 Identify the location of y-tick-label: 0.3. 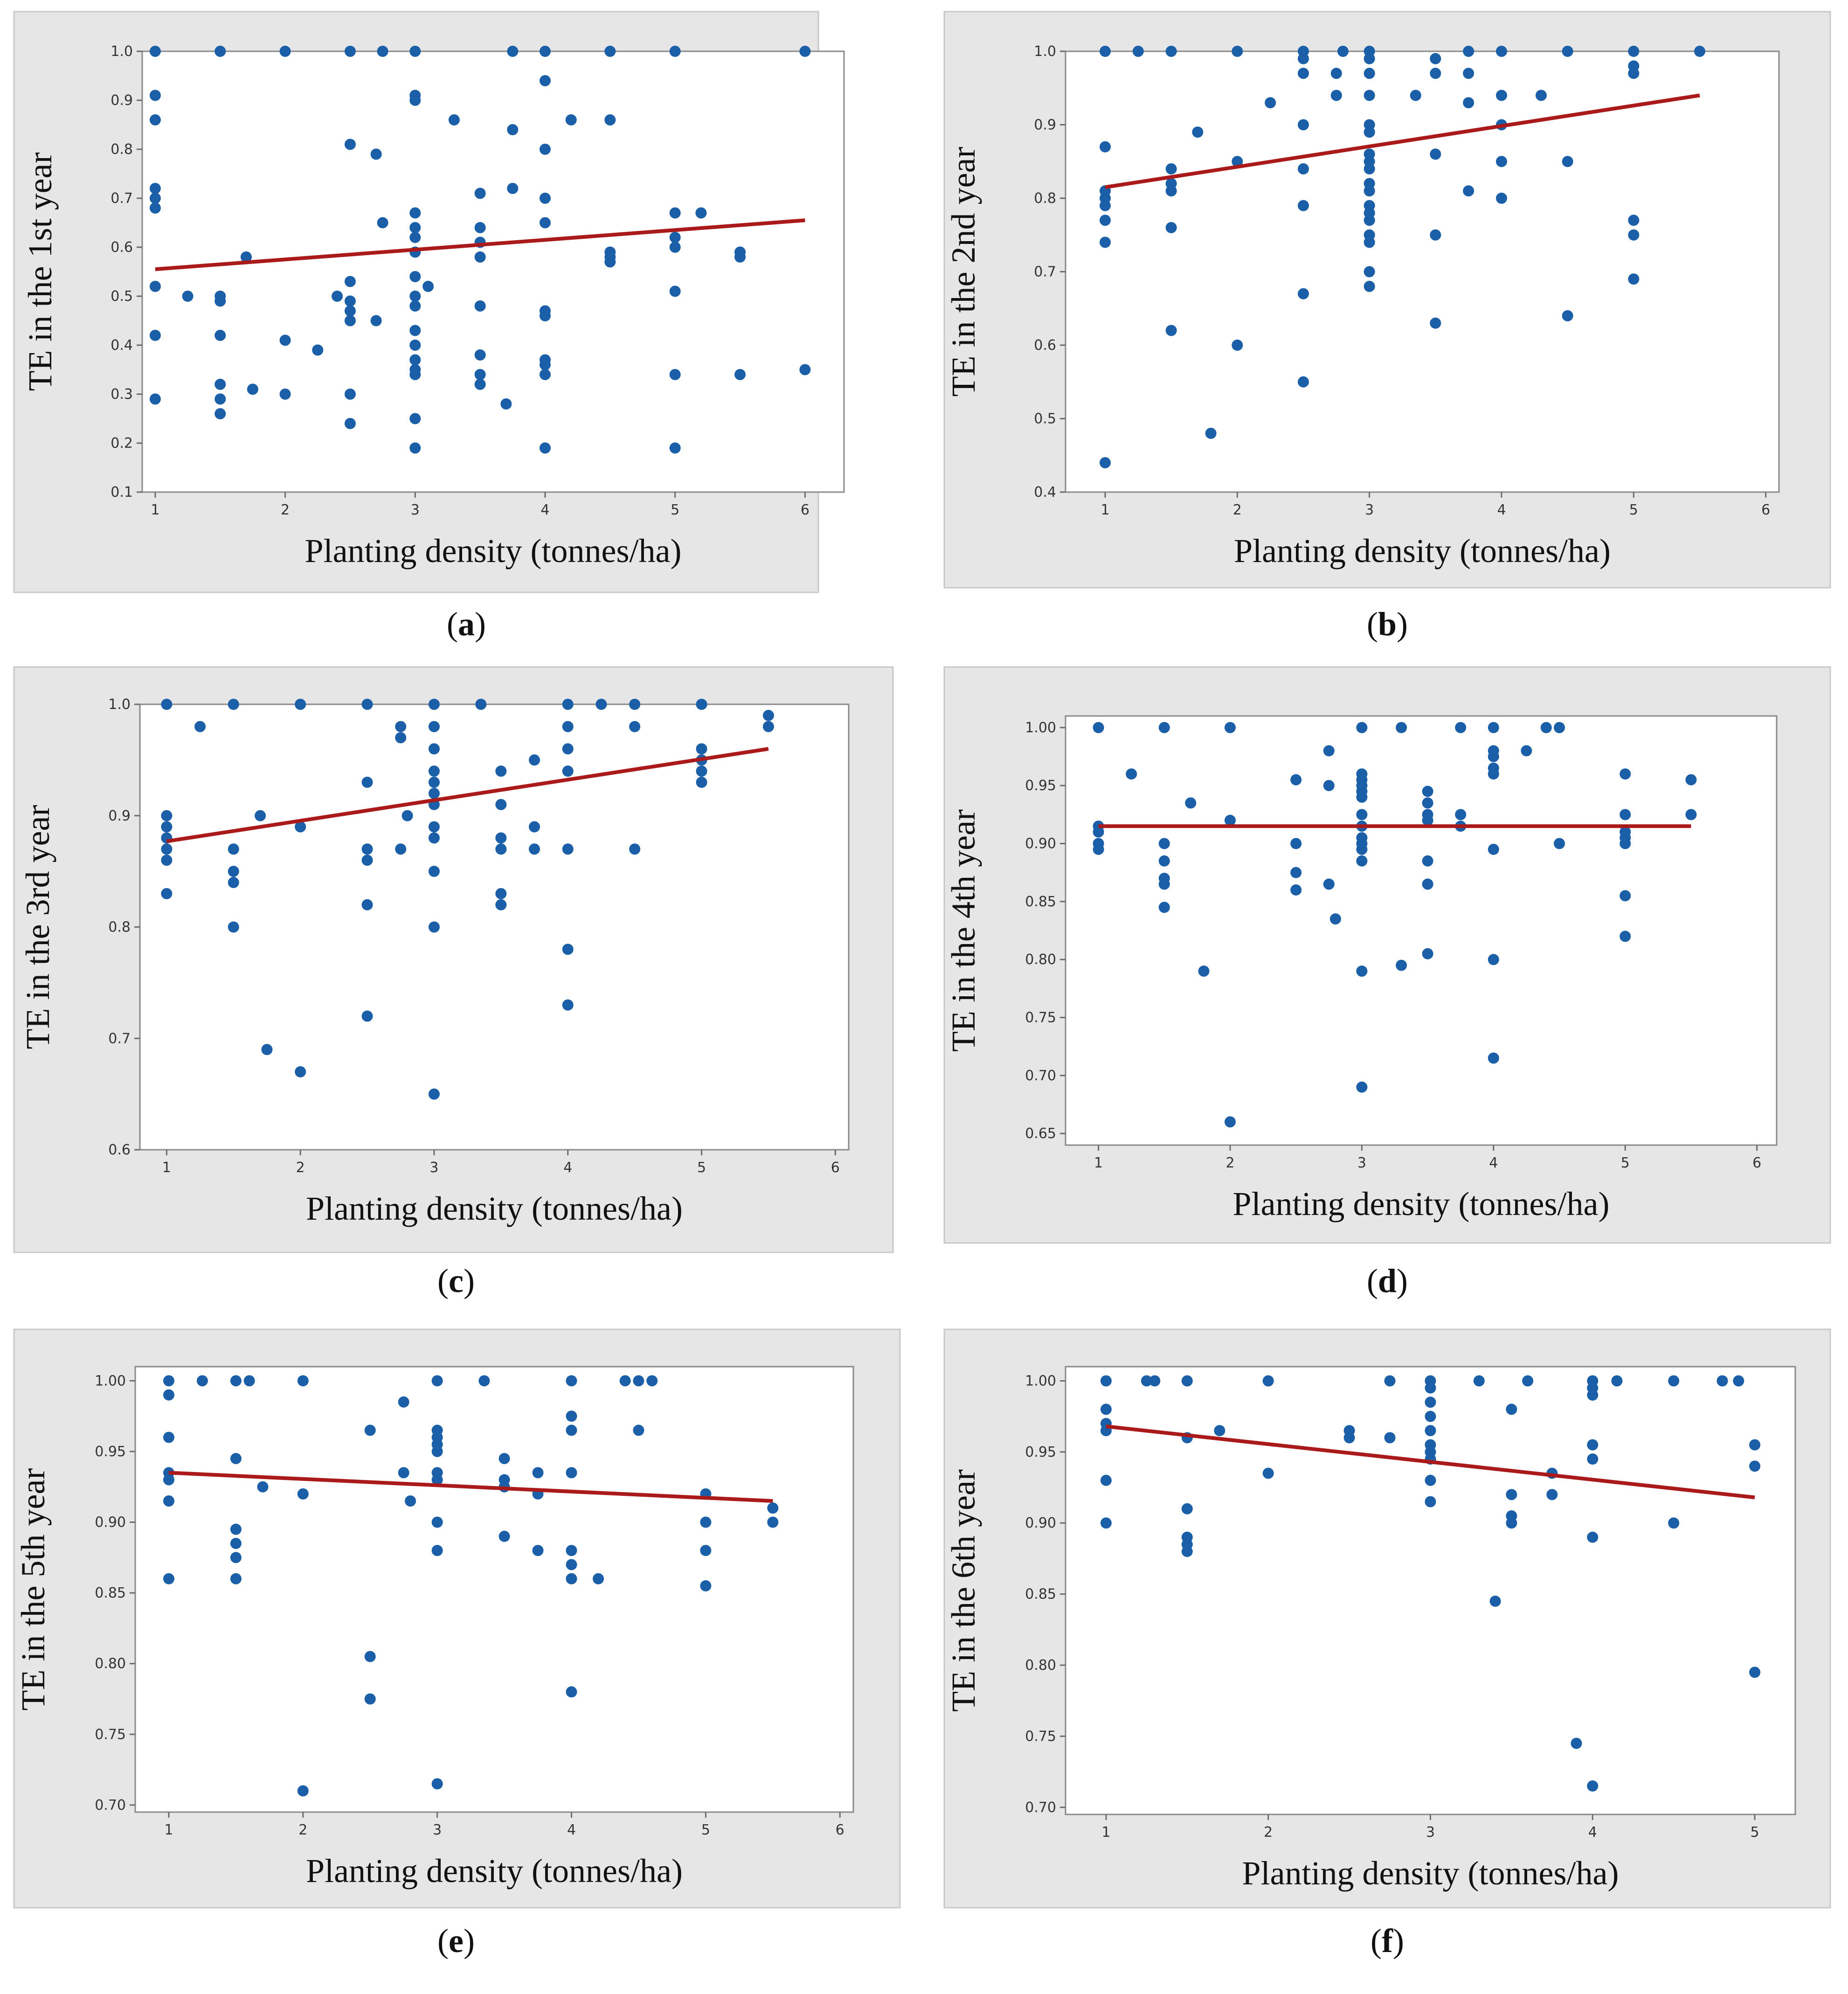
(122, 394).